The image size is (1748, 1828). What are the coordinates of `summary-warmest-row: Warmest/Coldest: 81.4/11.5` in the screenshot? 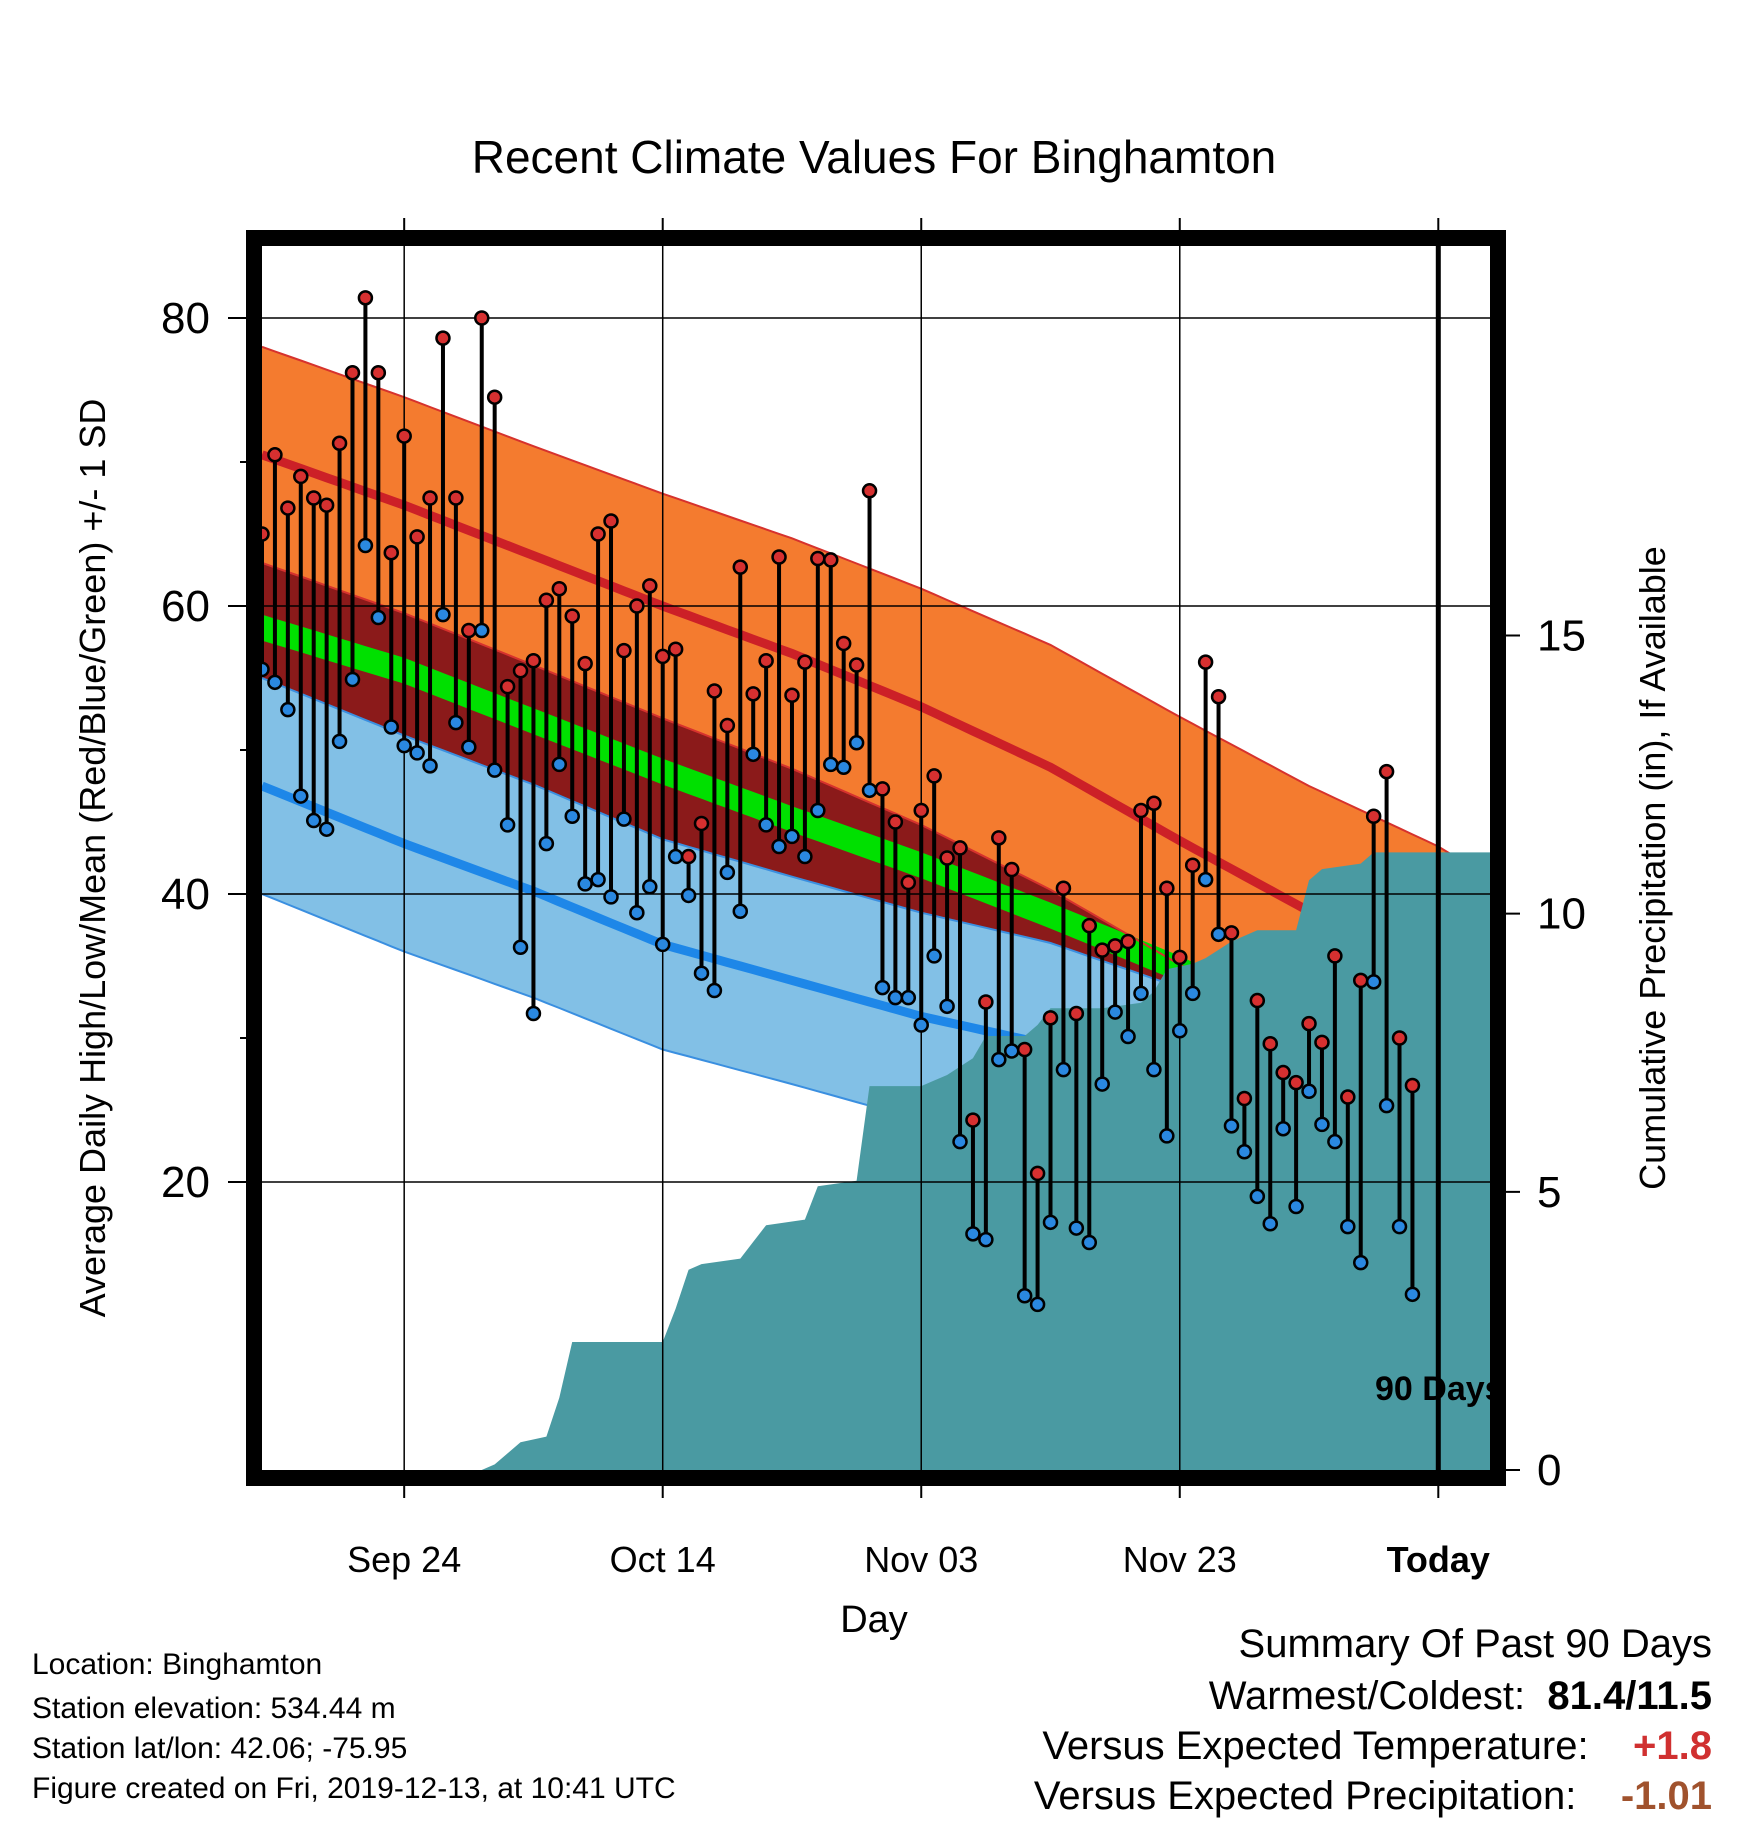 It's located at (1460, 1696).